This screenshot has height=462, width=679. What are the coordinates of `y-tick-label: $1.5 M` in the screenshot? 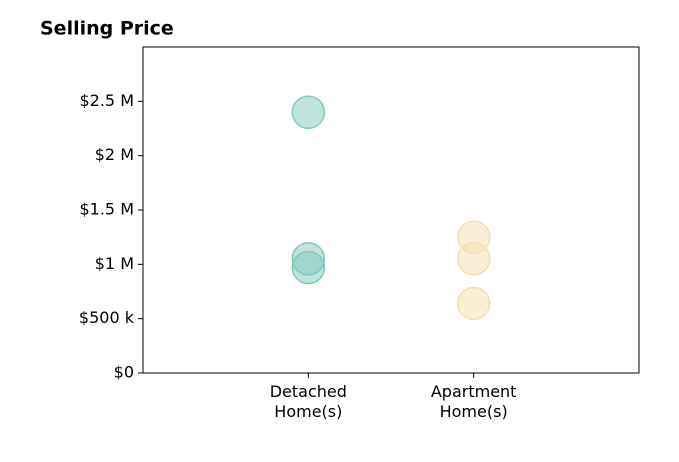 It's located at (106, 209).